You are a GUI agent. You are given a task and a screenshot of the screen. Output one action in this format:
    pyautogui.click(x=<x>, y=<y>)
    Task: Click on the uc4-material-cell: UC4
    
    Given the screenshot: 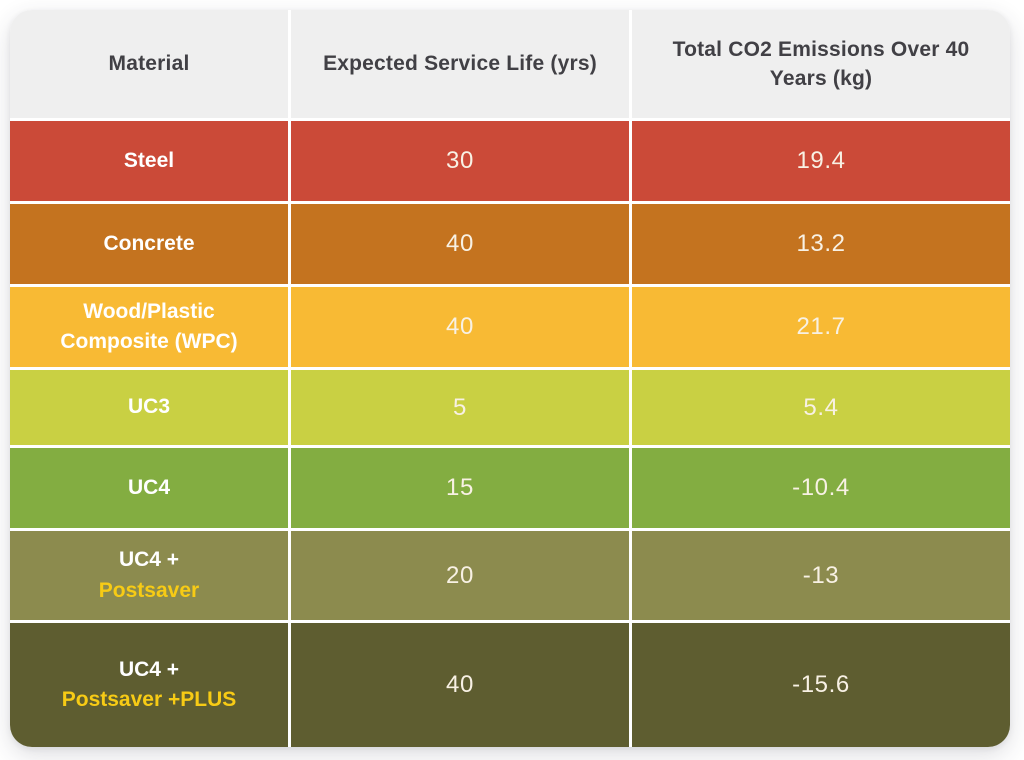 What is the action you would take?
    pyautogui.click(x=149, y=488)
    